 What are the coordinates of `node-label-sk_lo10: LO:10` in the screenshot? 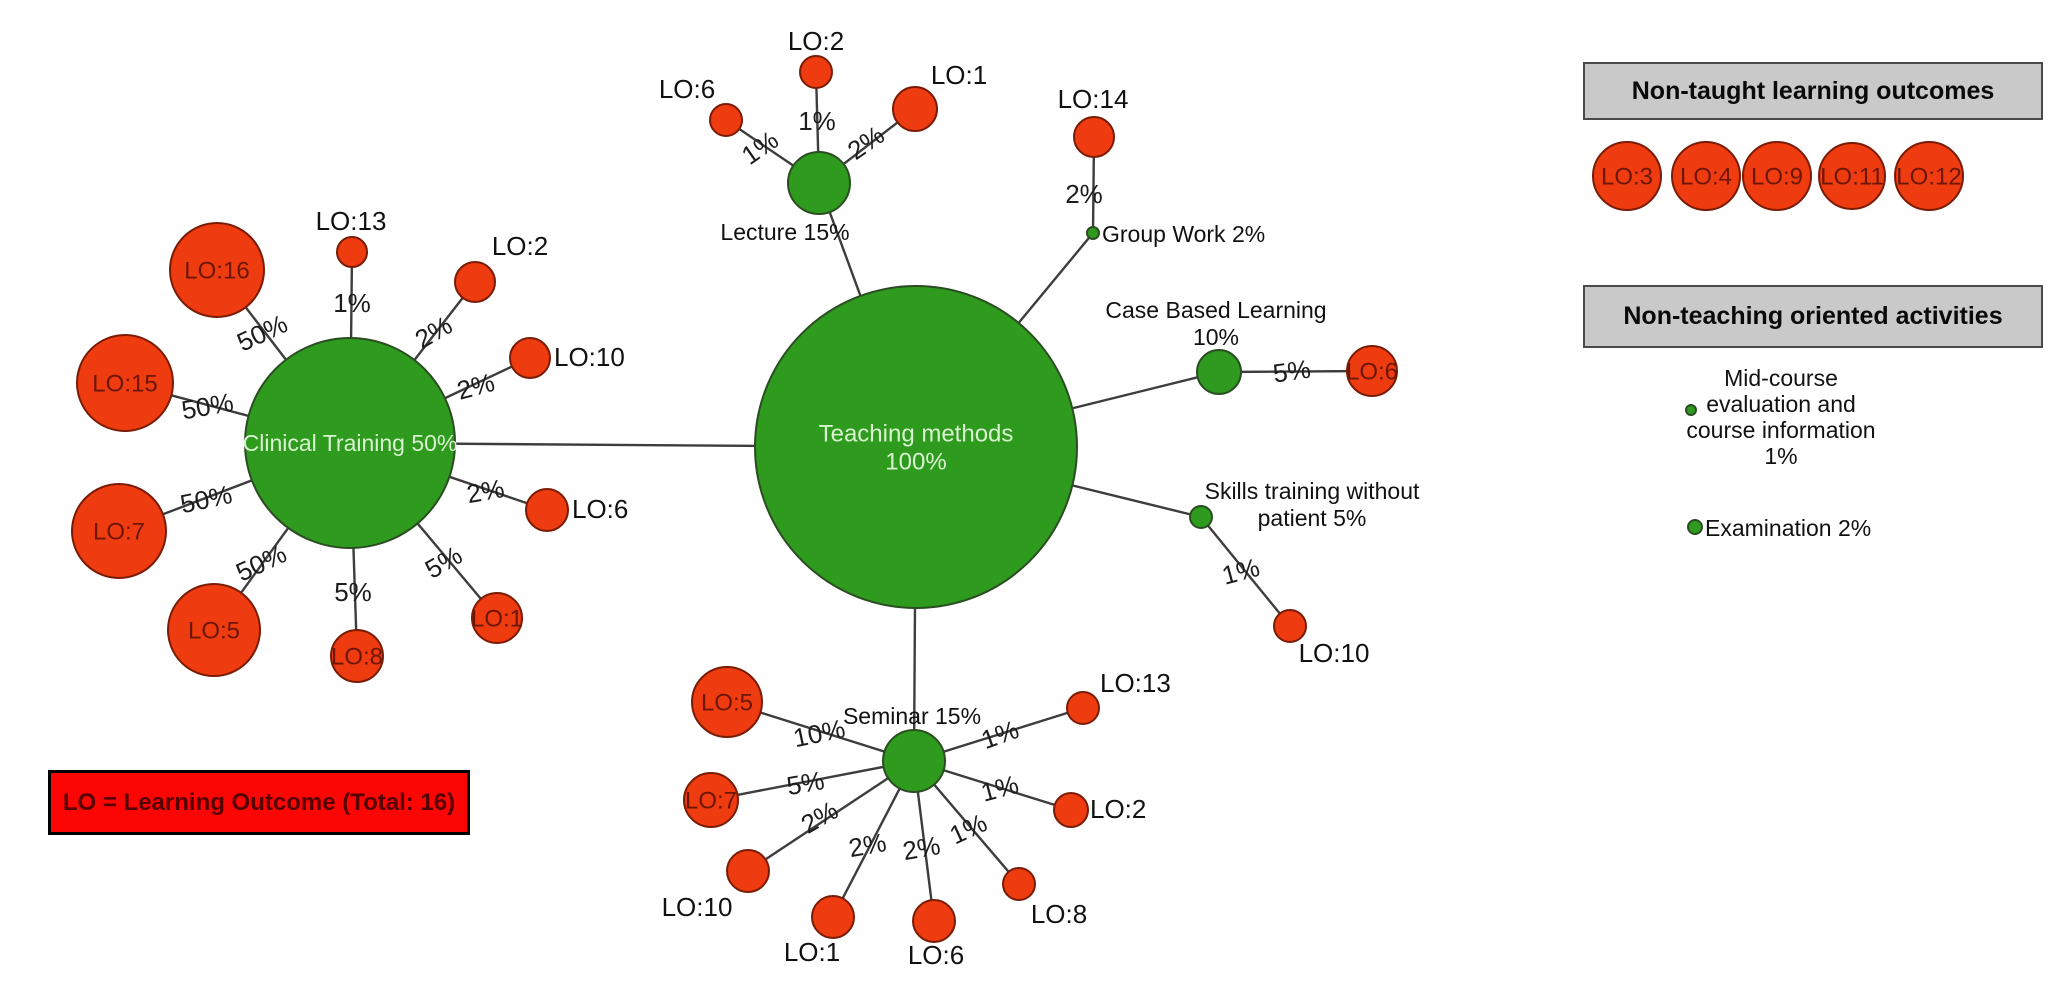 It's located at (1334, 653).